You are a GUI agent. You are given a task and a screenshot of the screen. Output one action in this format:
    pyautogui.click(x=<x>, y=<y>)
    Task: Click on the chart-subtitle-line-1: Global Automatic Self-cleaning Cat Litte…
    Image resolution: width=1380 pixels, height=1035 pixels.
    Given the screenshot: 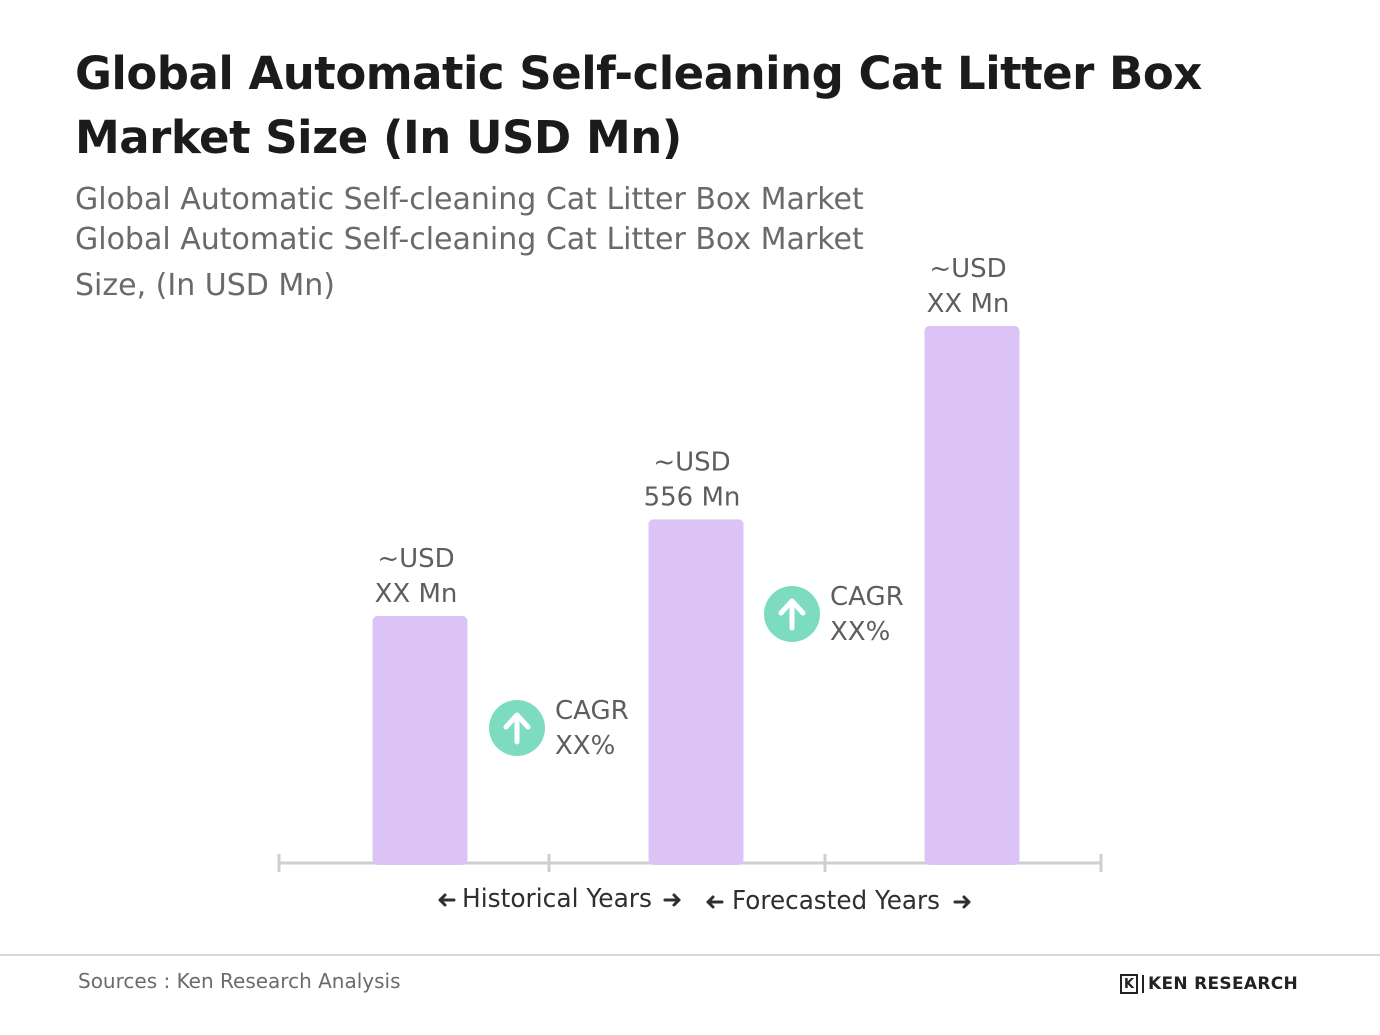 What is the action you would take?
    pyautogui.click(x=469, y=199)
    